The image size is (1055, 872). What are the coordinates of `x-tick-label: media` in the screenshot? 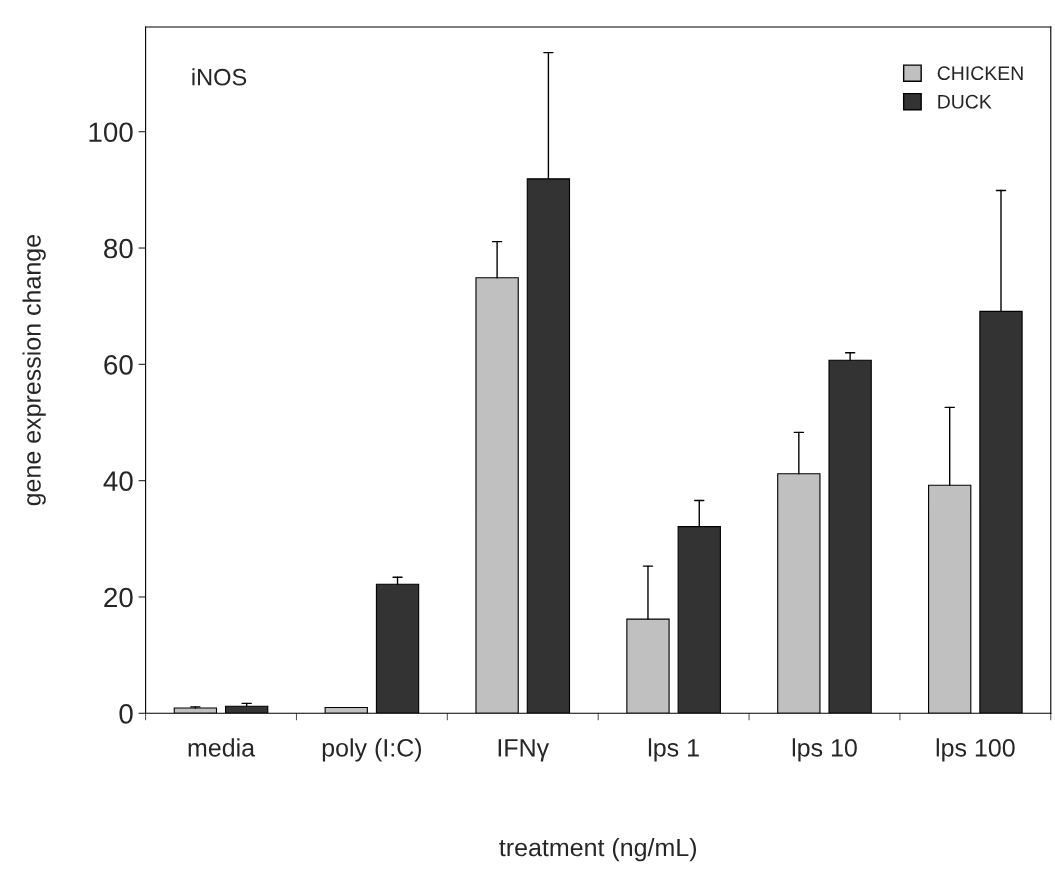 It's located at (222, 747).